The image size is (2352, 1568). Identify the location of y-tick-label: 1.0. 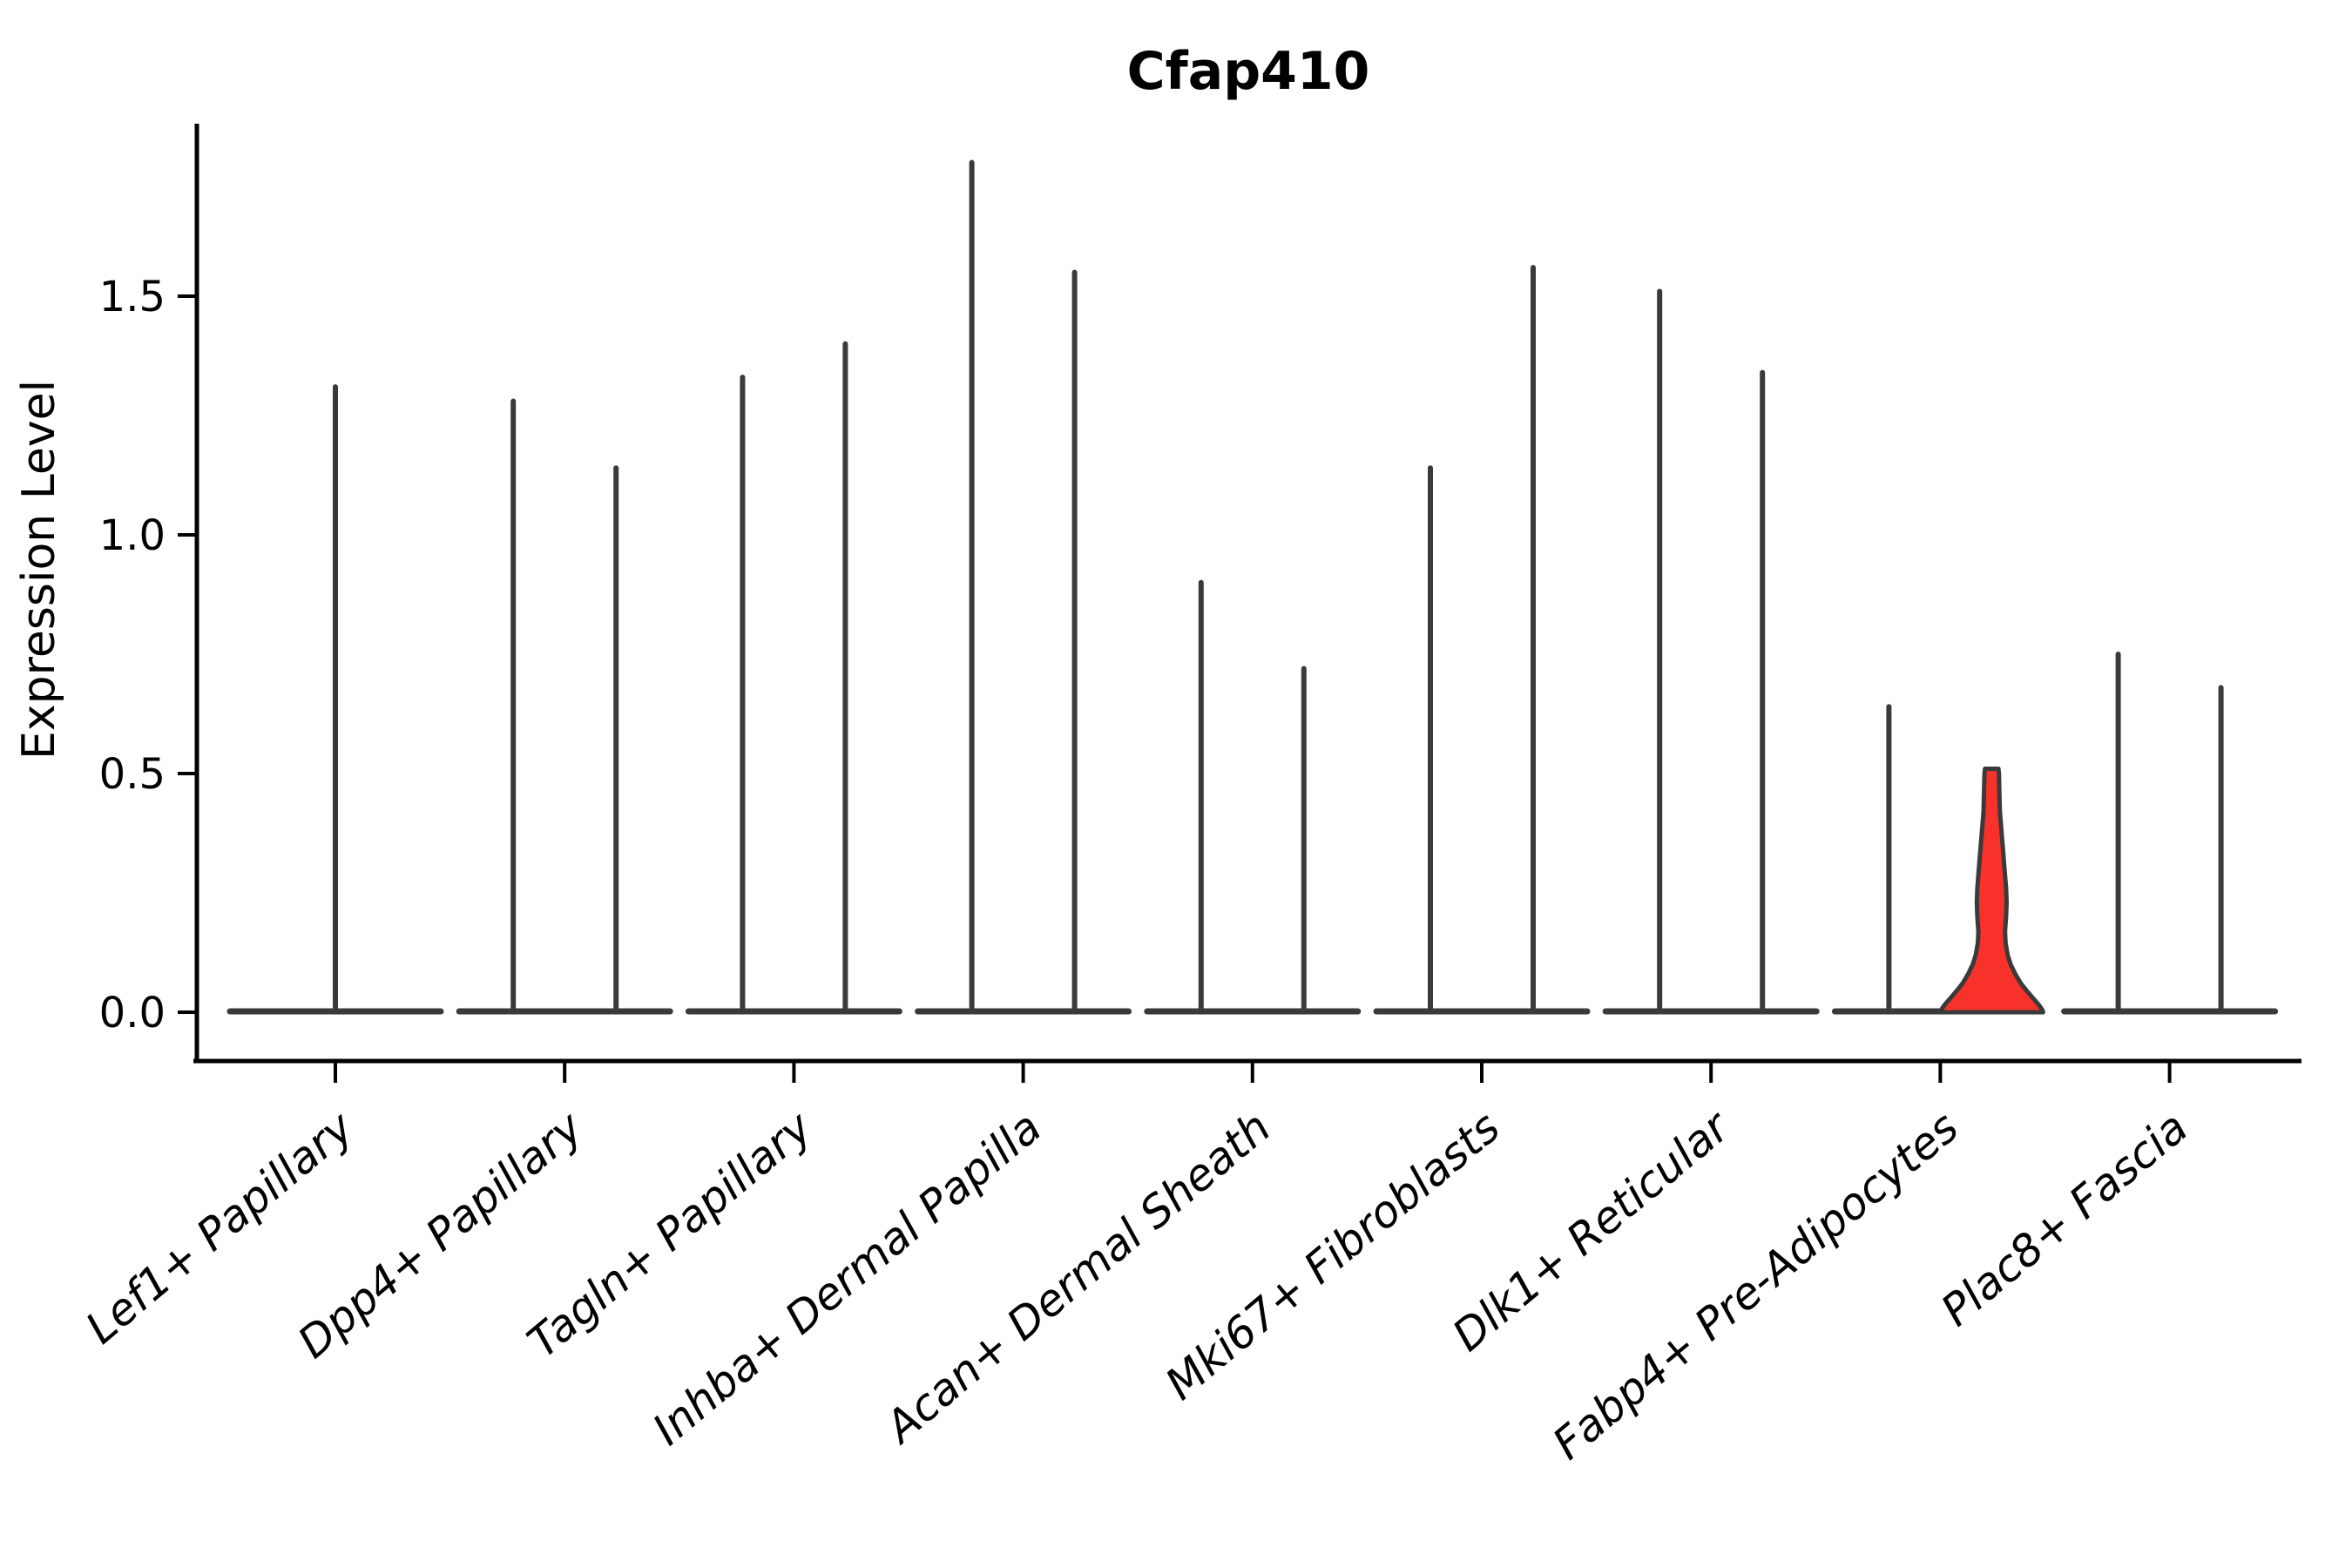
(132, 535).